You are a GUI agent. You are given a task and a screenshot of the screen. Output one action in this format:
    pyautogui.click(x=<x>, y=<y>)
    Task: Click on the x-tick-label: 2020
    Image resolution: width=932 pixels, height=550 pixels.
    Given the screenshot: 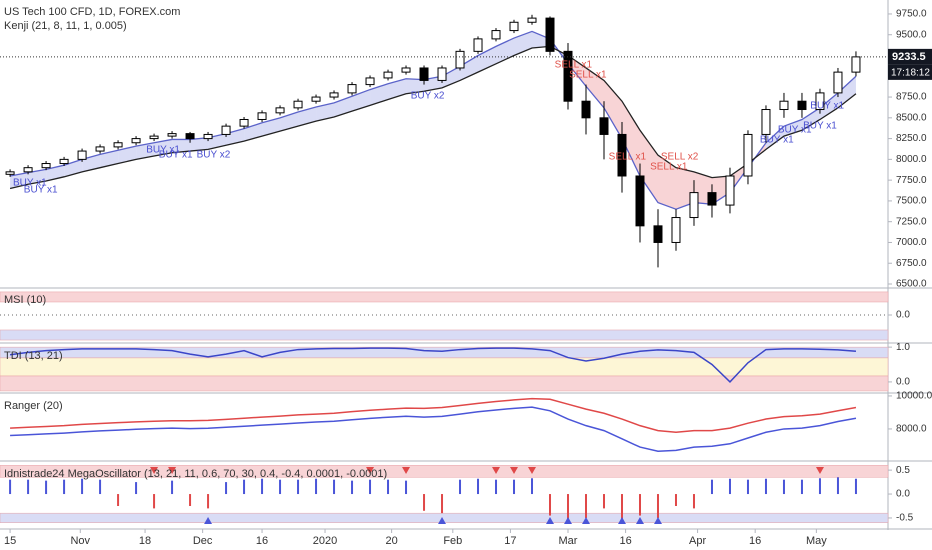 What is the action you would take?
    pyautogui.click(x=325, y=541)
    